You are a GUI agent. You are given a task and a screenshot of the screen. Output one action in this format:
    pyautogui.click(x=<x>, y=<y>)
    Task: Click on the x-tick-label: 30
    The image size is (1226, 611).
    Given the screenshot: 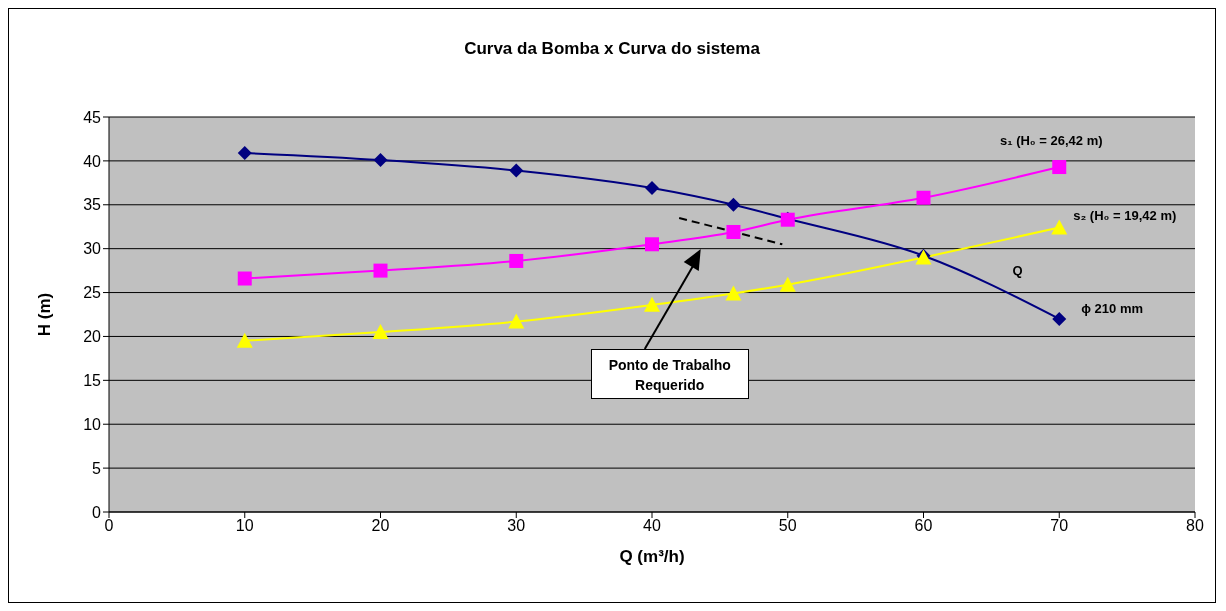 What is the action you would take?
    pyautogui.click(x=516, y=526)
    